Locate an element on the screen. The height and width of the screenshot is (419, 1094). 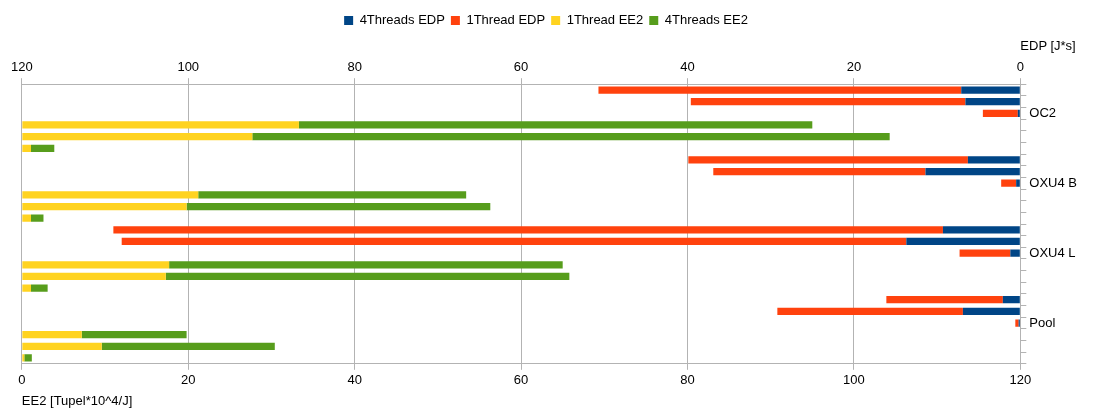
legend-label: 1Thread EDP is located at coordinates (506, 20).